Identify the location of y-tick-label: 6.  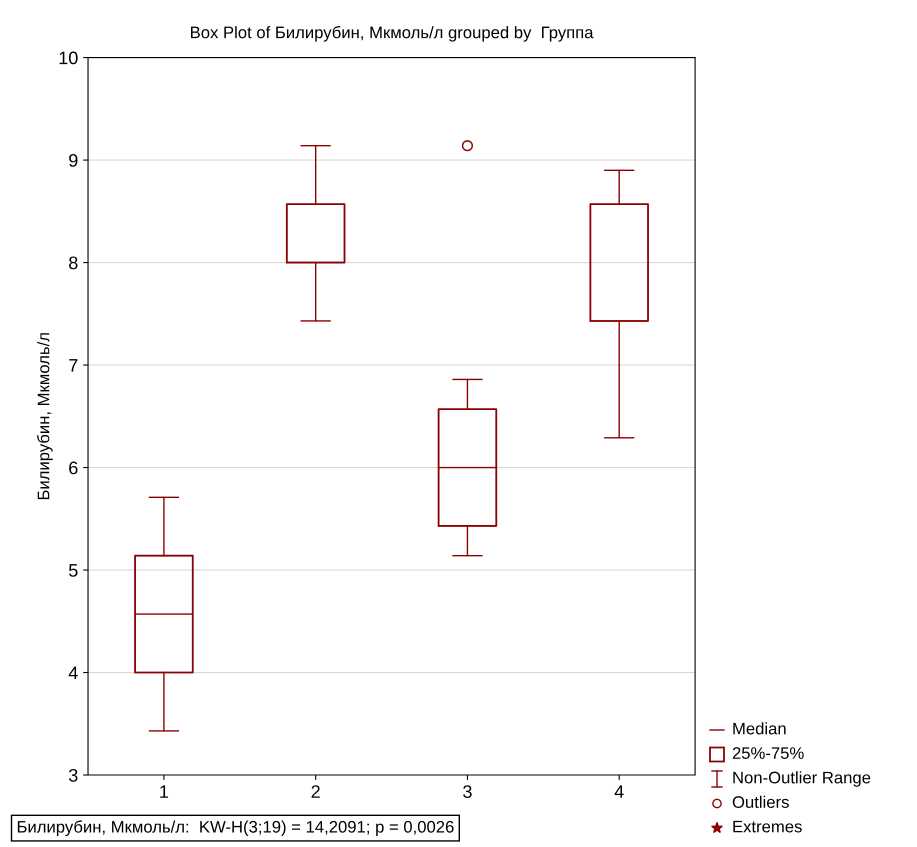
(73, 467).